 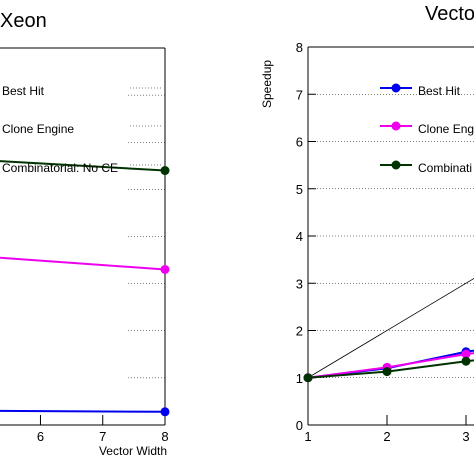 What do you see at coordinates (396, 165) in the screenshot?
I see `right-legend-marker-combinati` at bounding box center [396, 165].